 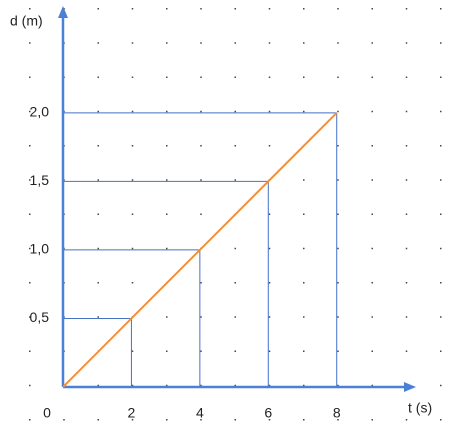 What do you see at coordinates (132, 413) in the screenshot?
I see `x-tick-label: 2` at bounding box center [132, 413].